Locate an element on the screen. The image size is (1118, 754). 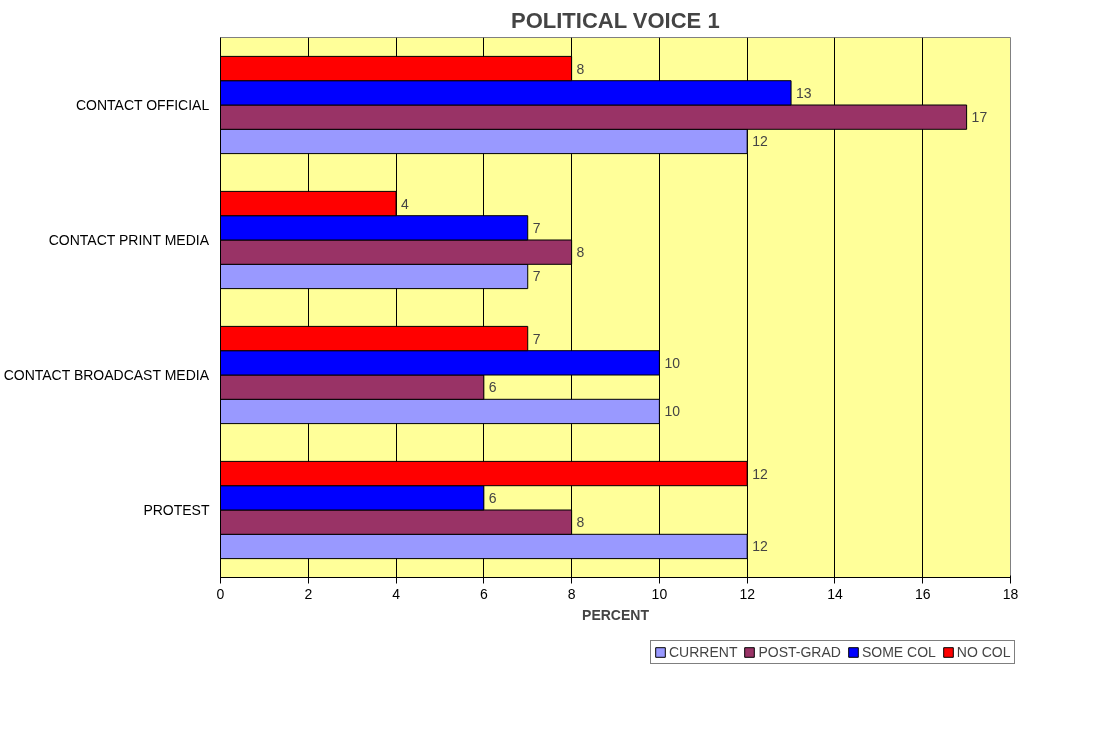
x-tick-label: 8 is located at coordinates (571, 593).